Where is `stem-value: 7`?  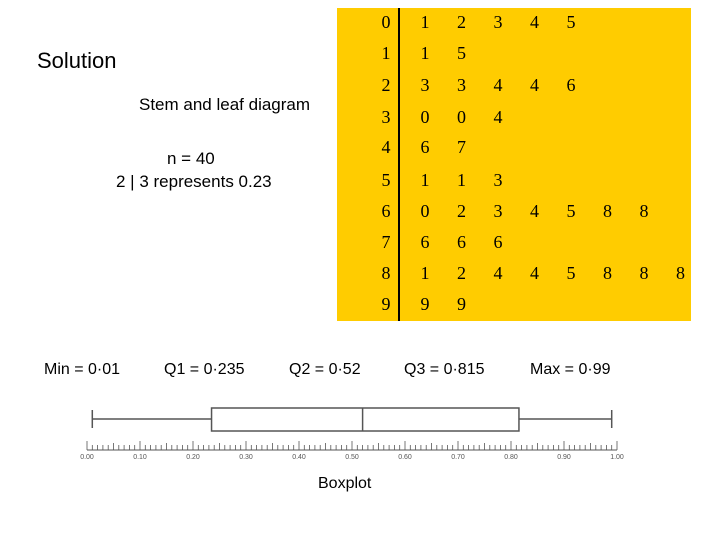
stem-value: 7 is located at coordinates (386, 242).